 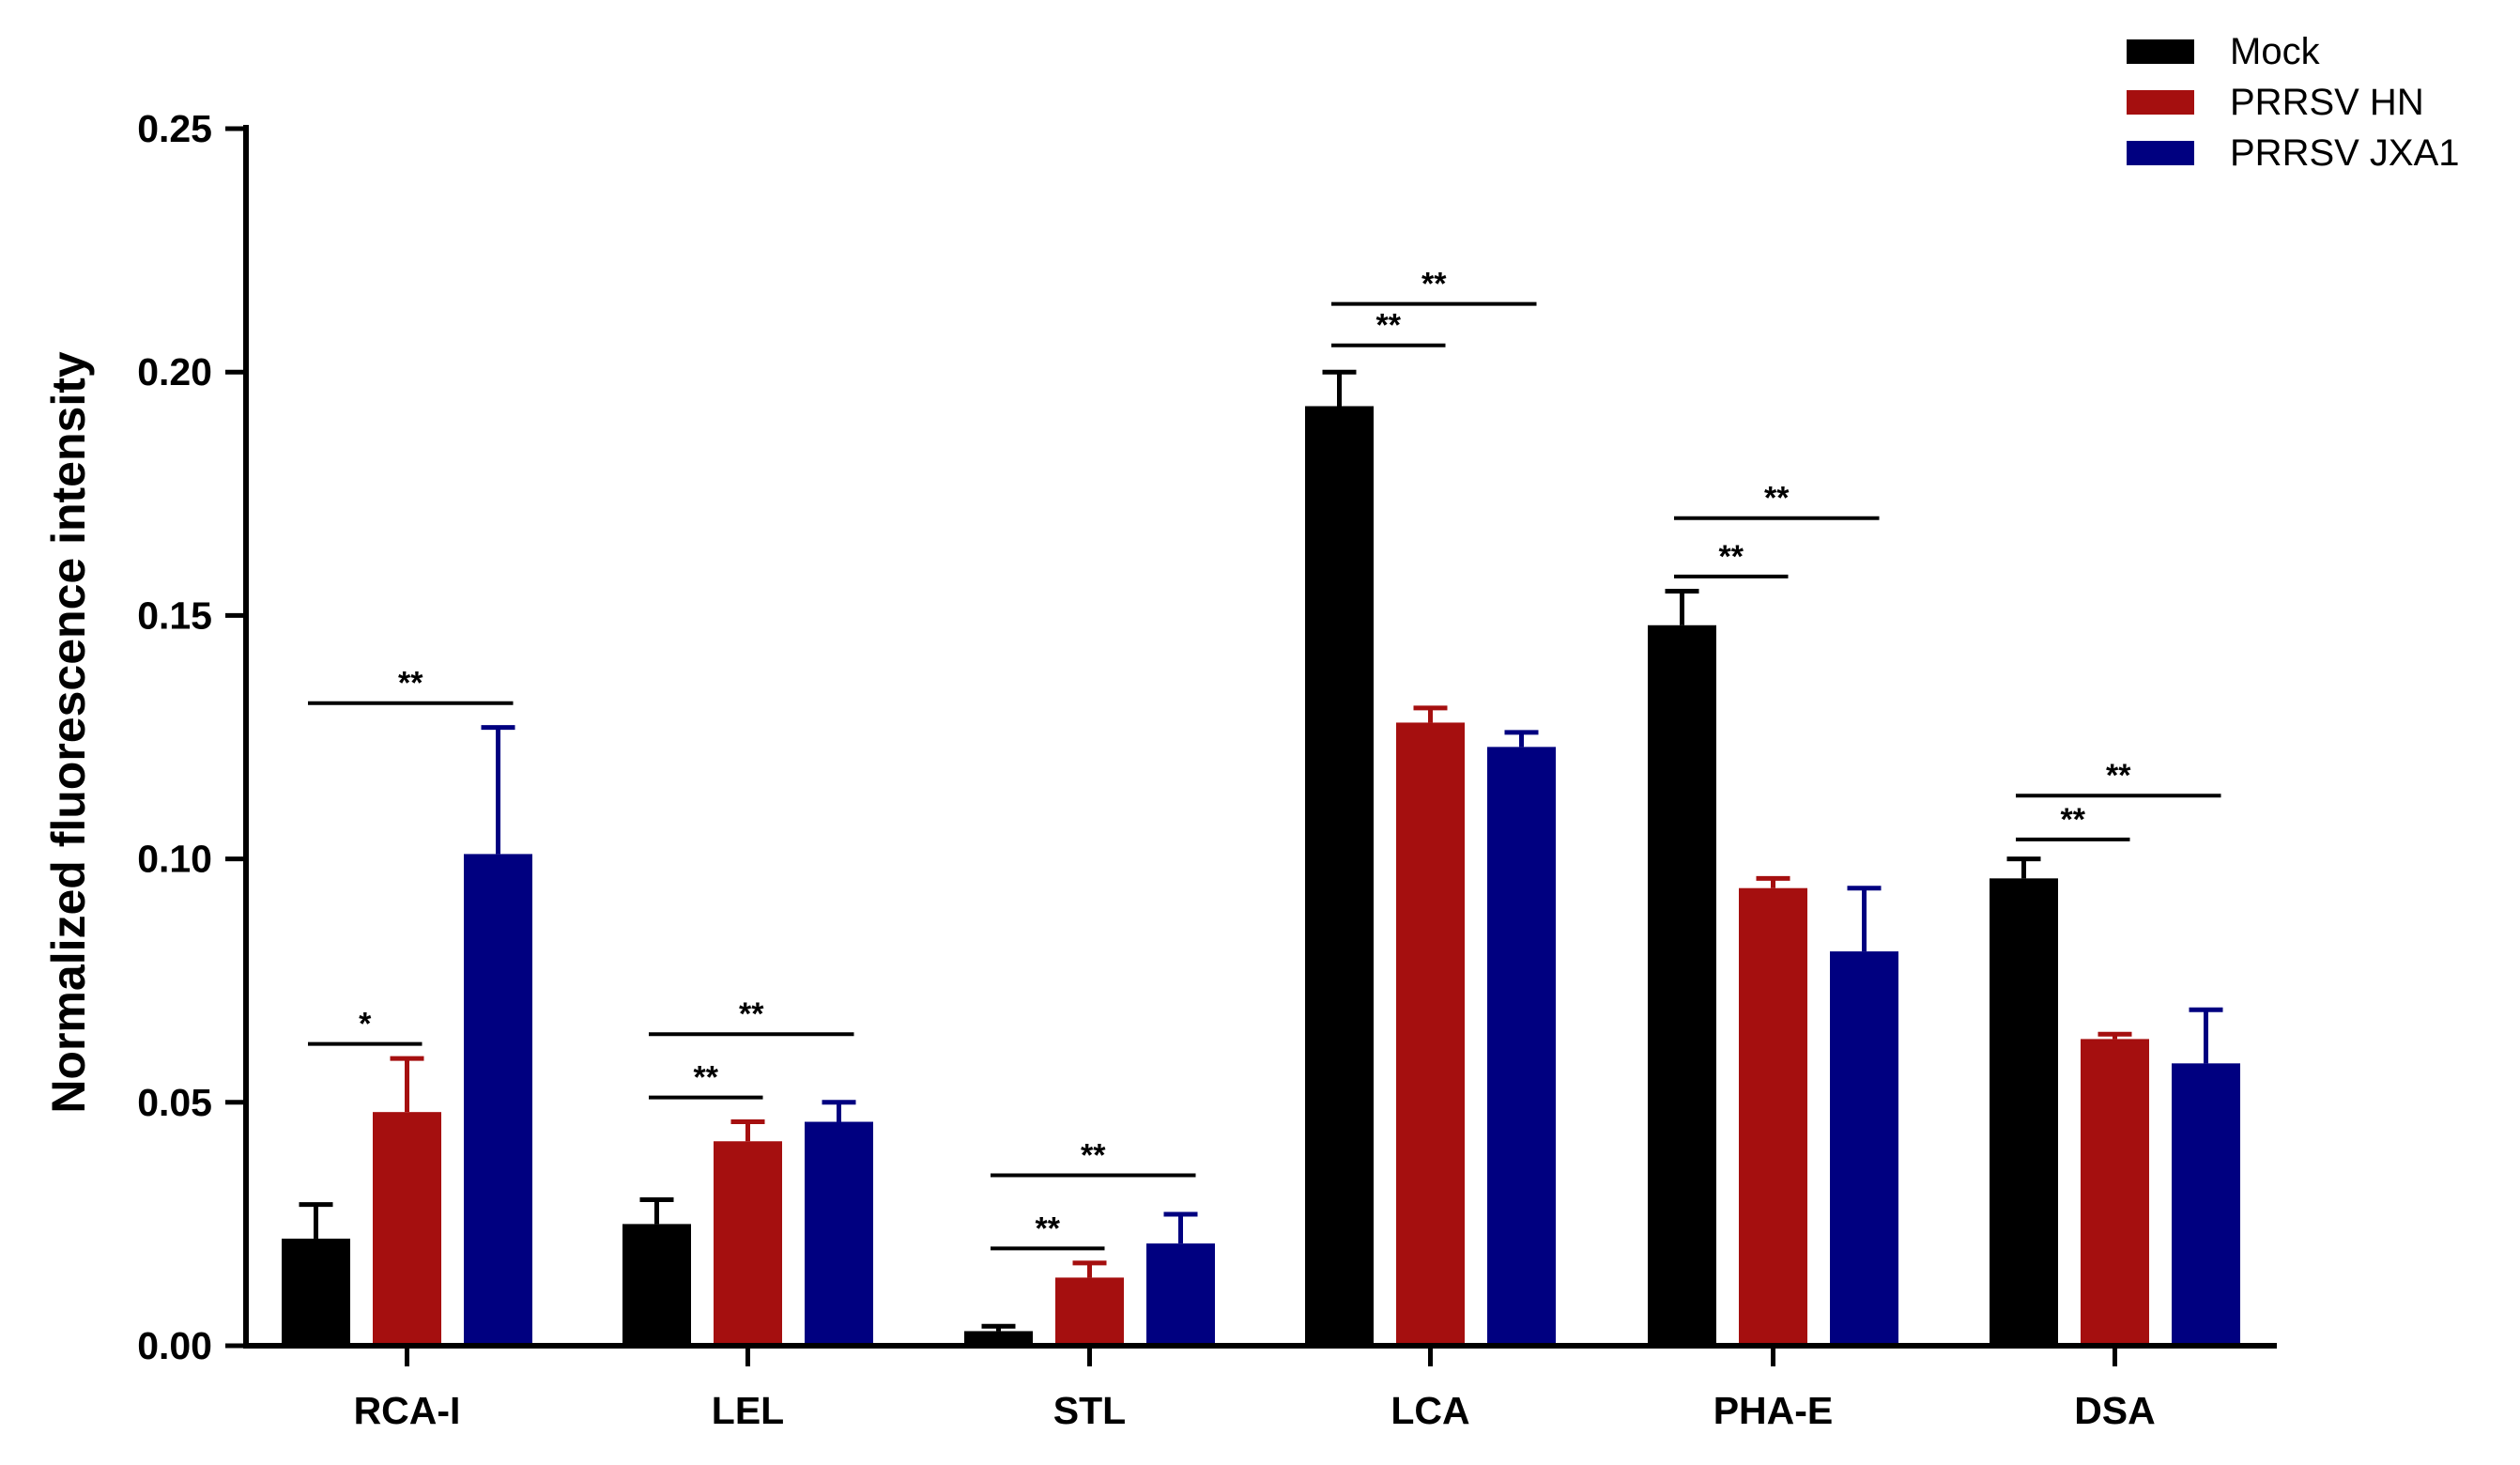 I want to click on y-tick-label: 0.20, so click(x=174, y=371).